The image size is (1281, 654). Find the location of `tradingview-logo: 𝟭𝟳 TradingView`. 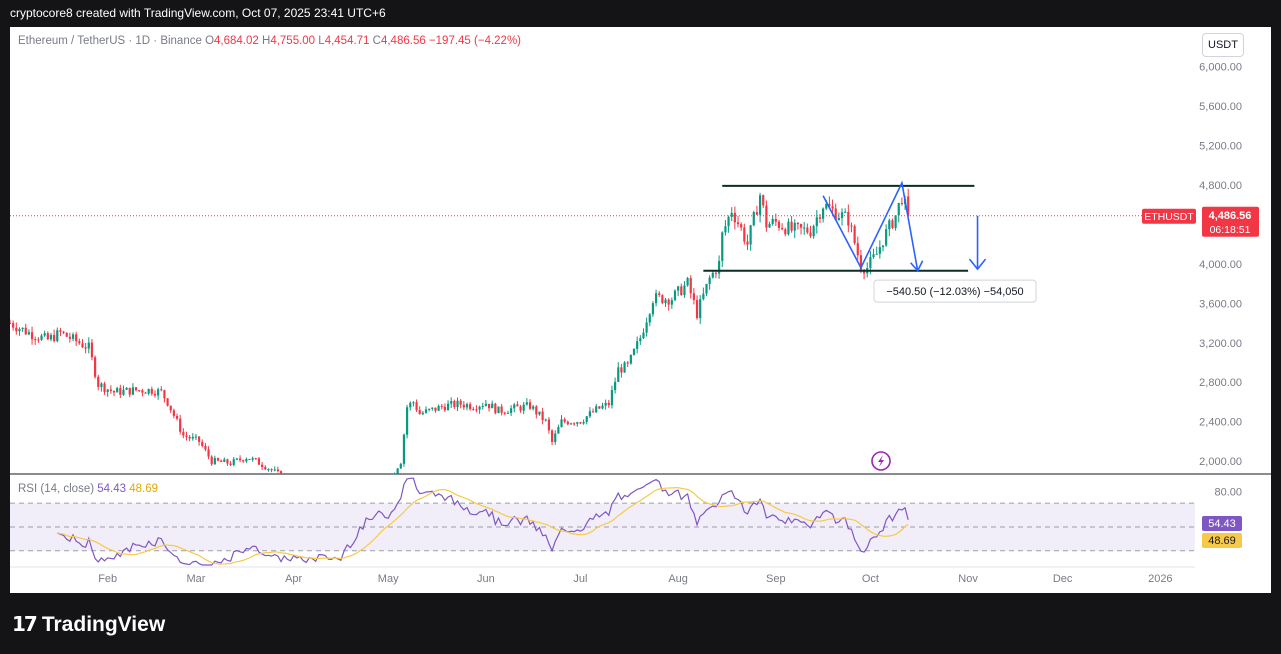

tradingview-logo: 𝟭𝟳 TradingView is located at coordinates (88, 624).